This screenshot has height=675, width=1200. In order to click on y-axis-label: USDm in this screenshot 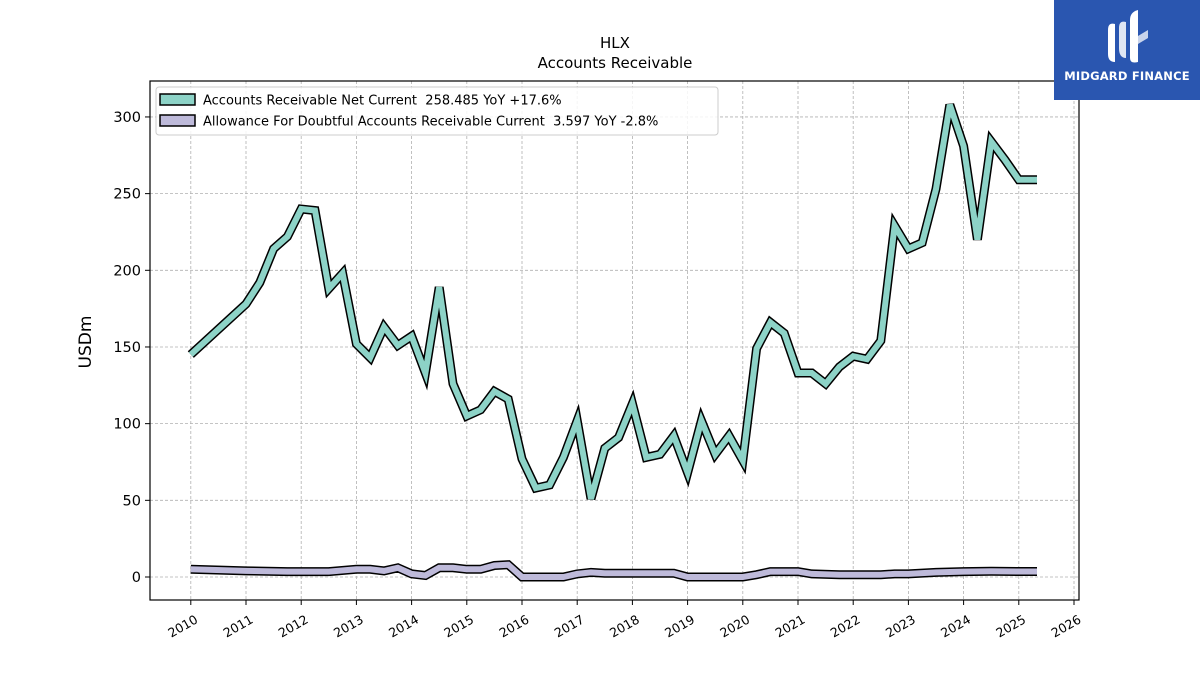, I will do `click(86, 342)`.